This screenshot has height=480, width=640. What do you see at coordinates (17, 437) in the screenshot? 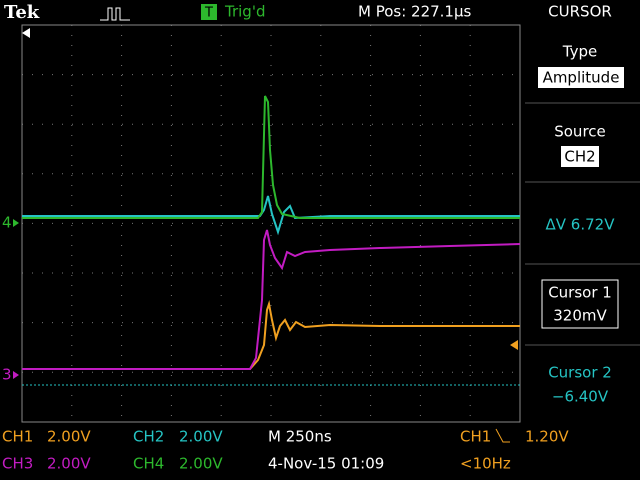
I see `ch1-label: CH1` at bounding box center [17, 437].